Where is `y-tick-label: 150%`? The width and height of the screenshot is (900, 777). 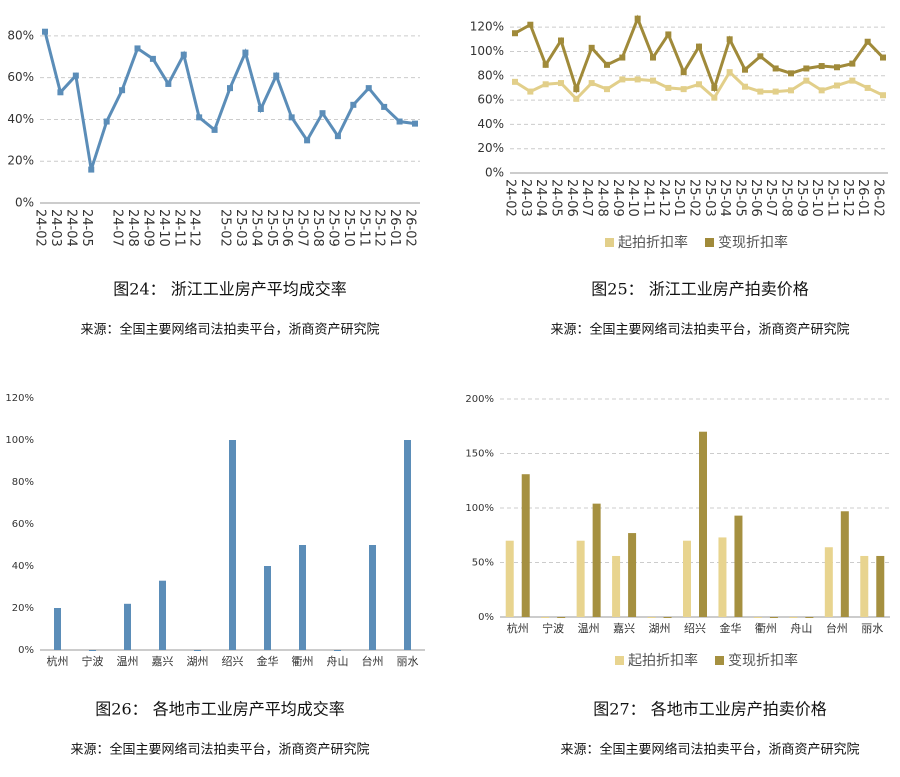 y-tick-label: 150% is located at coordinates (479, 454).